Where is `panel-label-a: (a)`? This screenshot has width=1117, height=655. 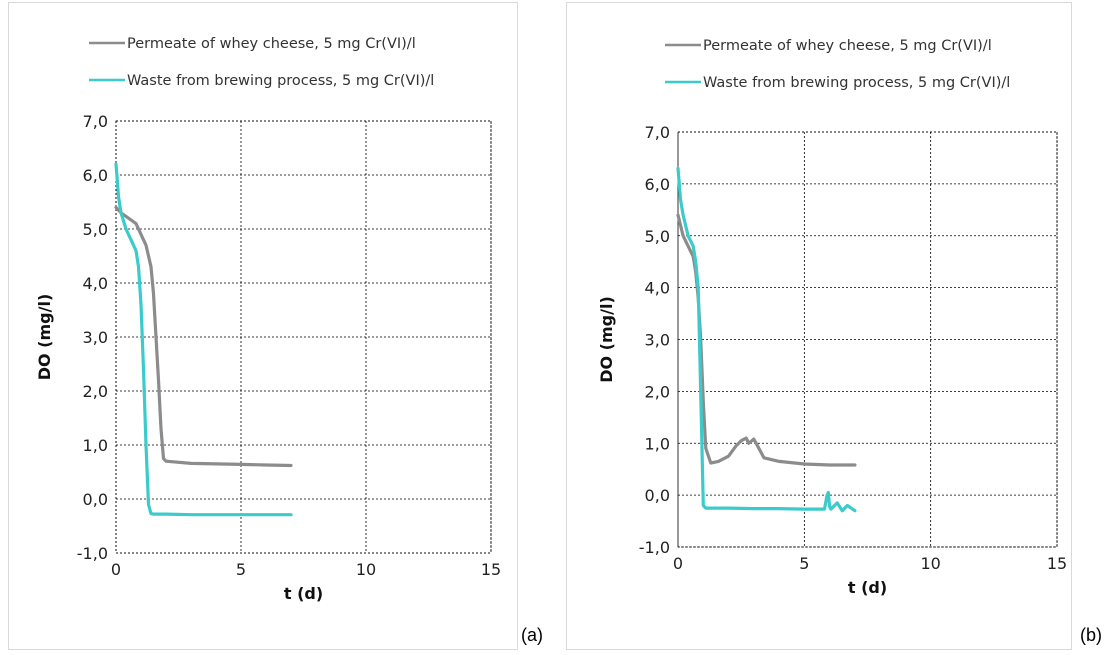
panel-label-a: (a) is located at coordinates (532, 635).